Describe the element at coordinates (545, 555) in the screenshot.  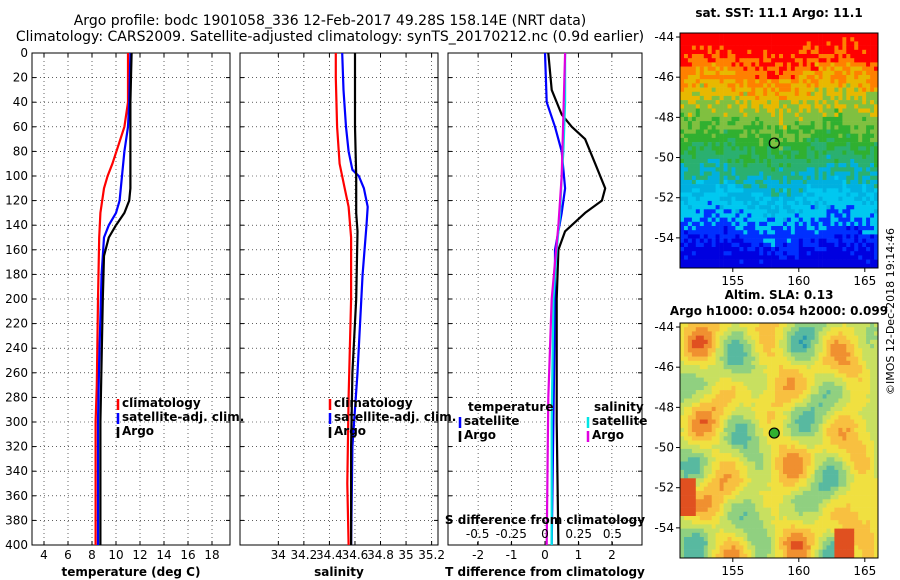
I see `x-tick-label: 0` at that location.